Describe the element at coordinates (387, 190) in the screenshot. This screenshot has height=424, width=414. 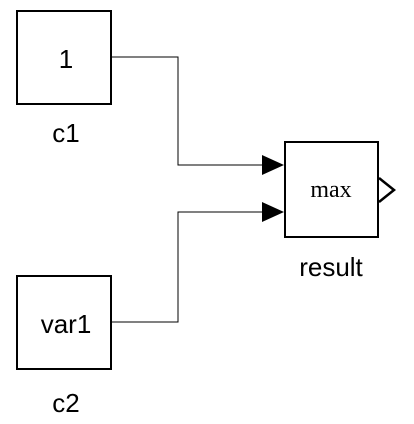
I see `result-output-port-arrow` at that location.